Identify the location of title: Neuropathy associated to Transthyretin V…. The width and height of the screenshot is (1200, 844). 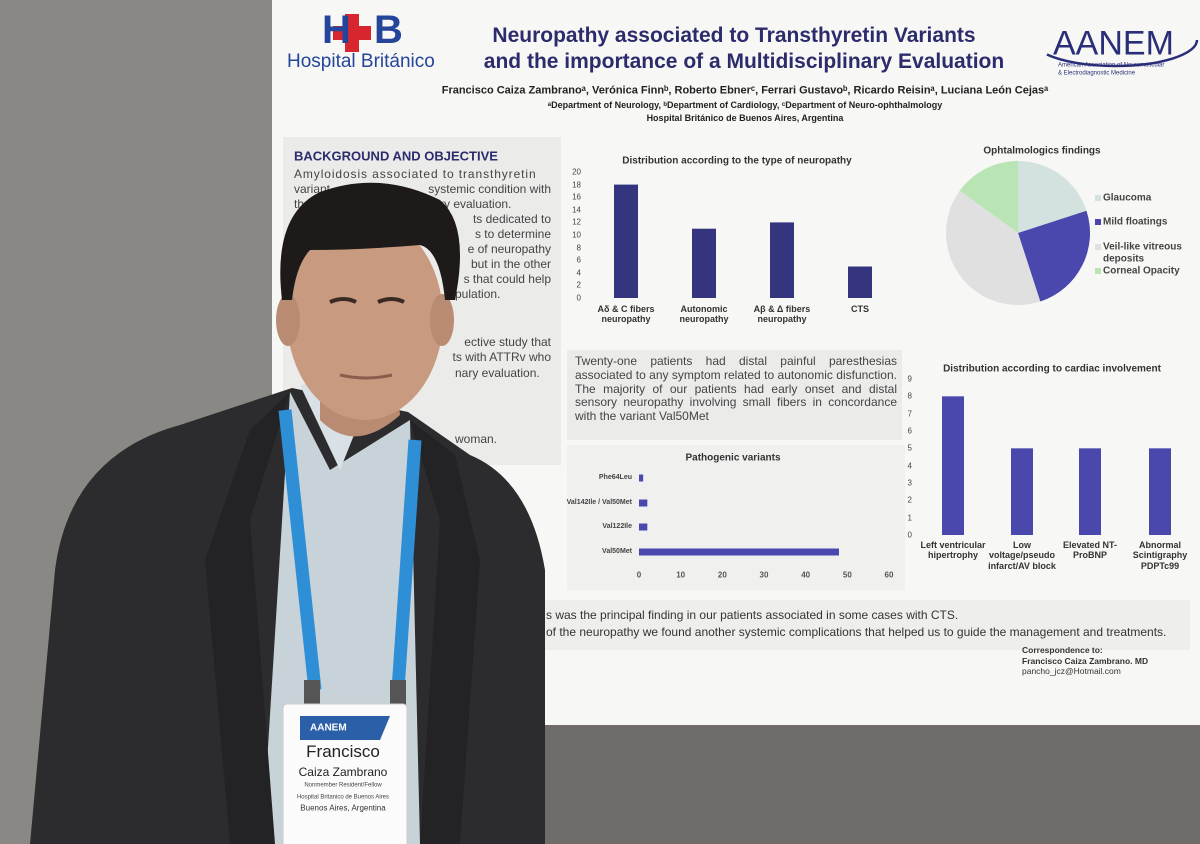
(734, 35).